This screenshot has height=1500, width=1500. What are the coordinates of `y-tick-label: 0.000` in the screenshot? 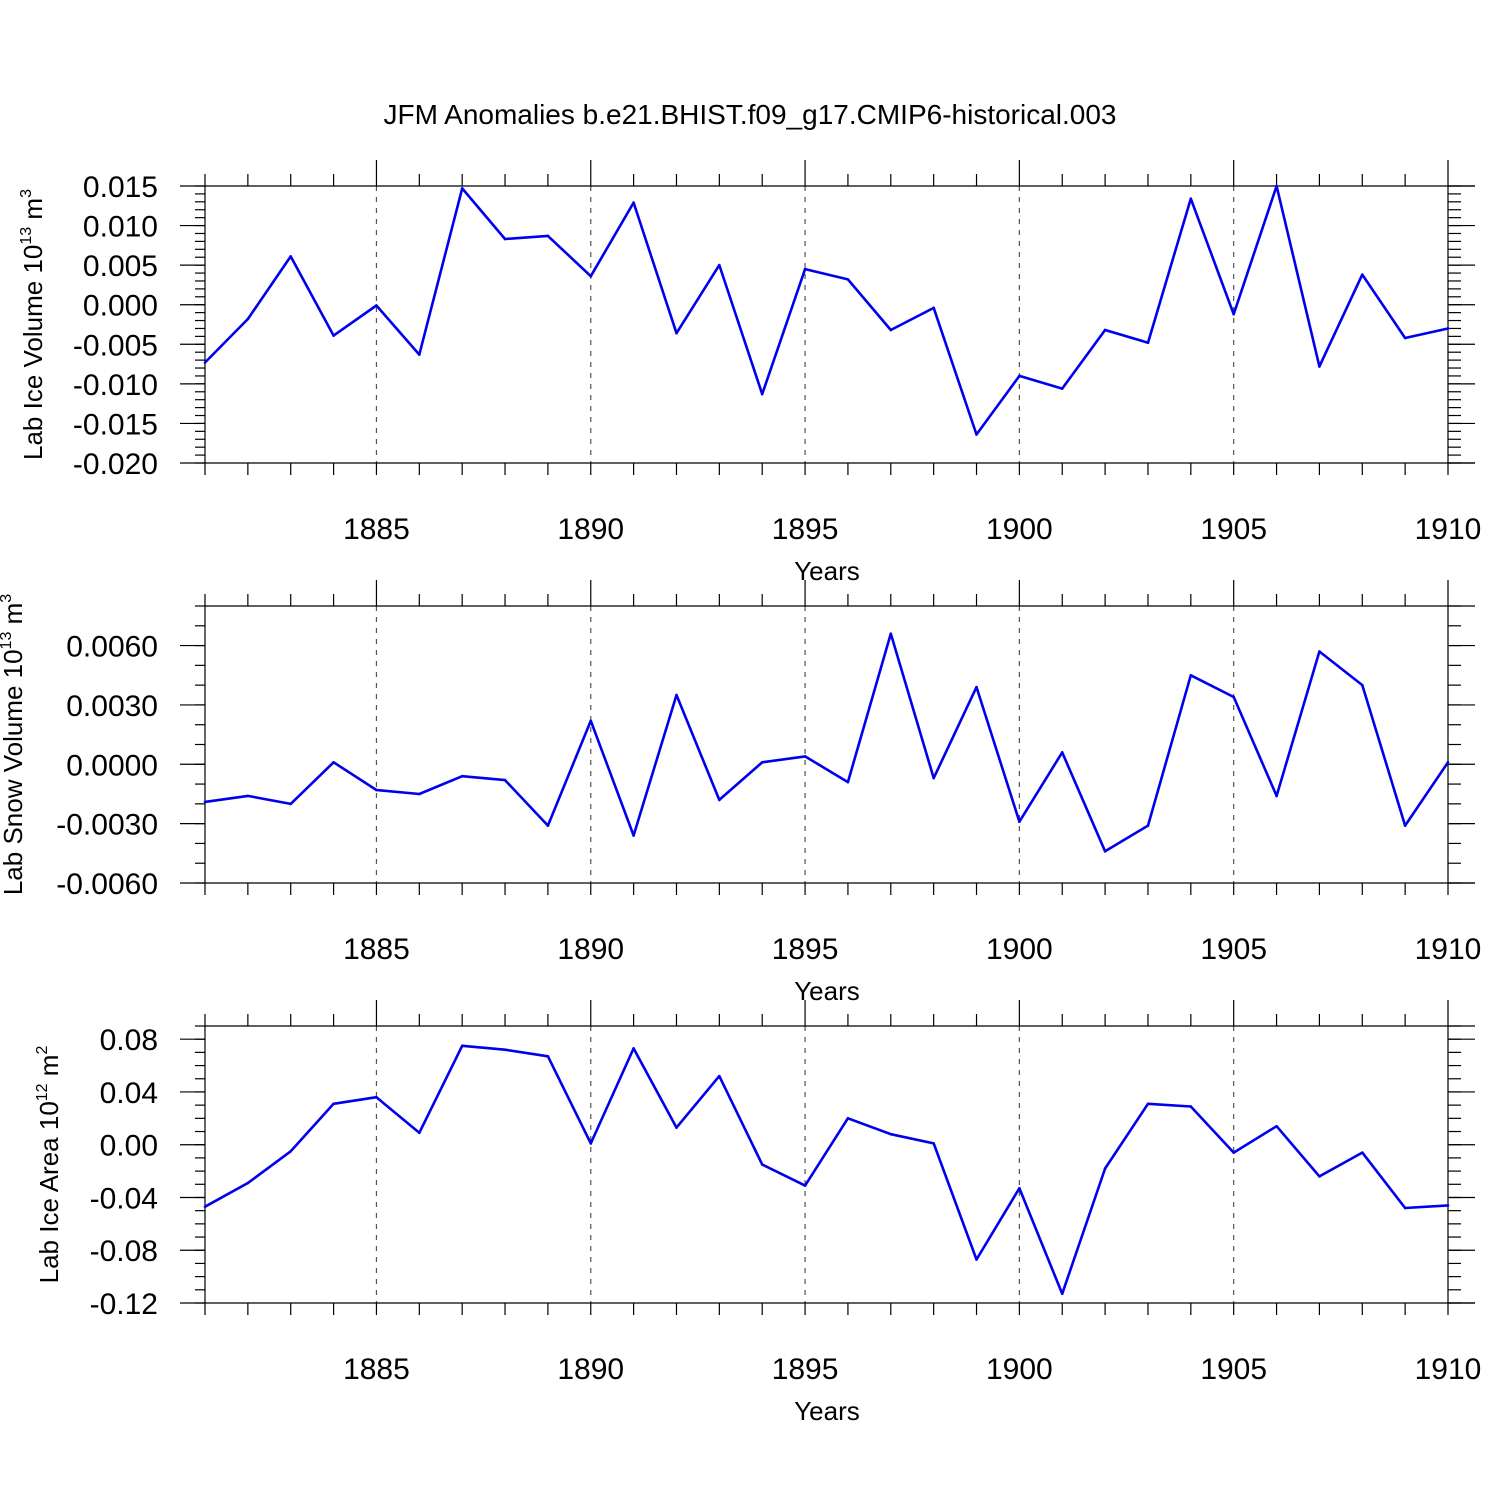 It's located at (120, 306).